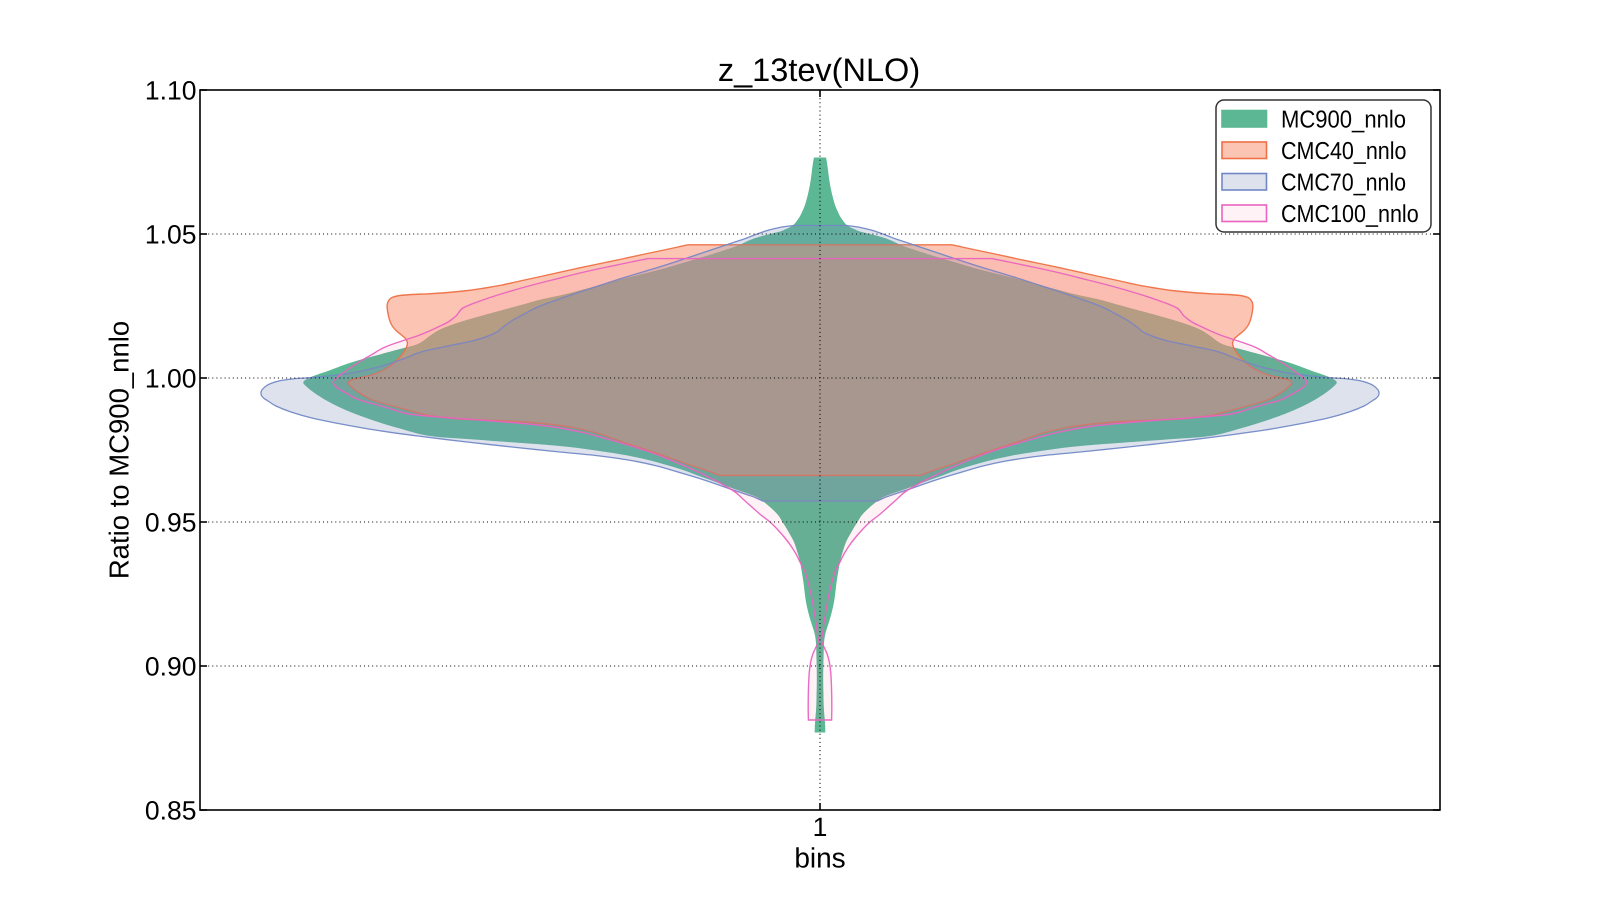  Describe the element at coordinates (1343, 183) in the screenshot. I see `svg-text: CMC70_nnlo` at that location.